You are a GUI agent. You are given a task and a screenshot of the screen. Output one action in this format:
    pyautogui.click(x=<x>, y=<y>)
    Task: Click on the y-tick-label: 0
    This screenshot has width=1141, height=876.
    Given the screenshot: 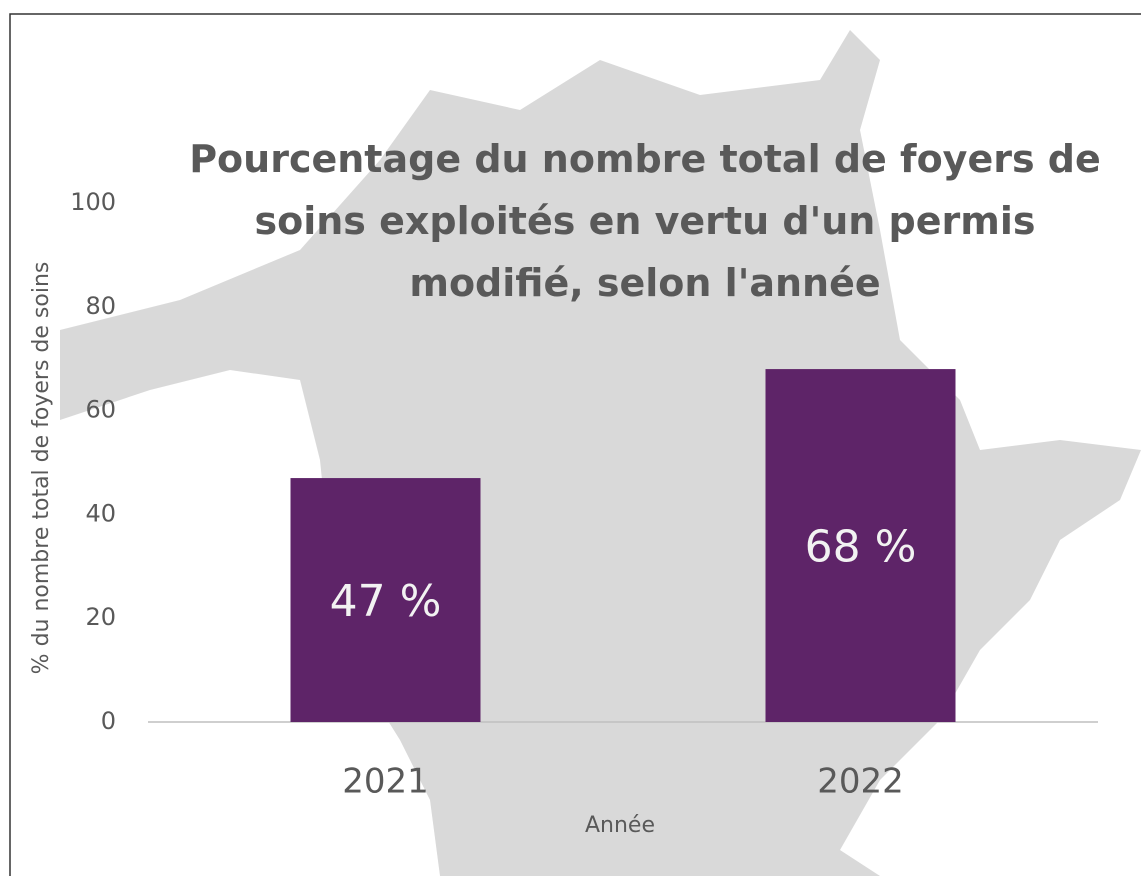 What is the action you would take?
    pyautogui.click(x=108, y=721)
    